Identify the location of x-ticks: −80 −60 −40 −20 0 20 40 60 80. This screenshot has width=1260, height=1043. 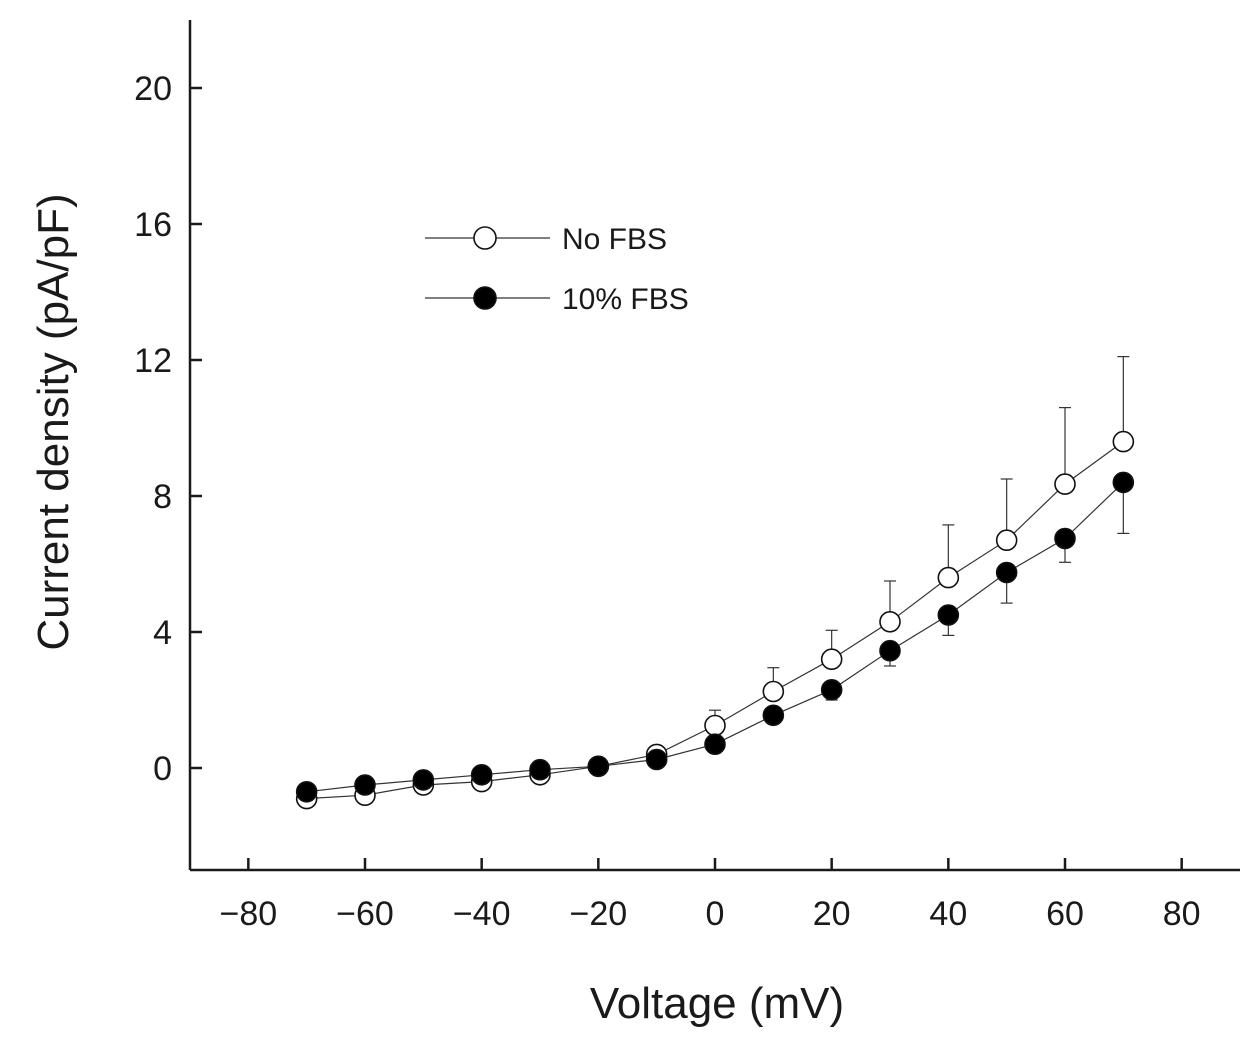
(710, 895).